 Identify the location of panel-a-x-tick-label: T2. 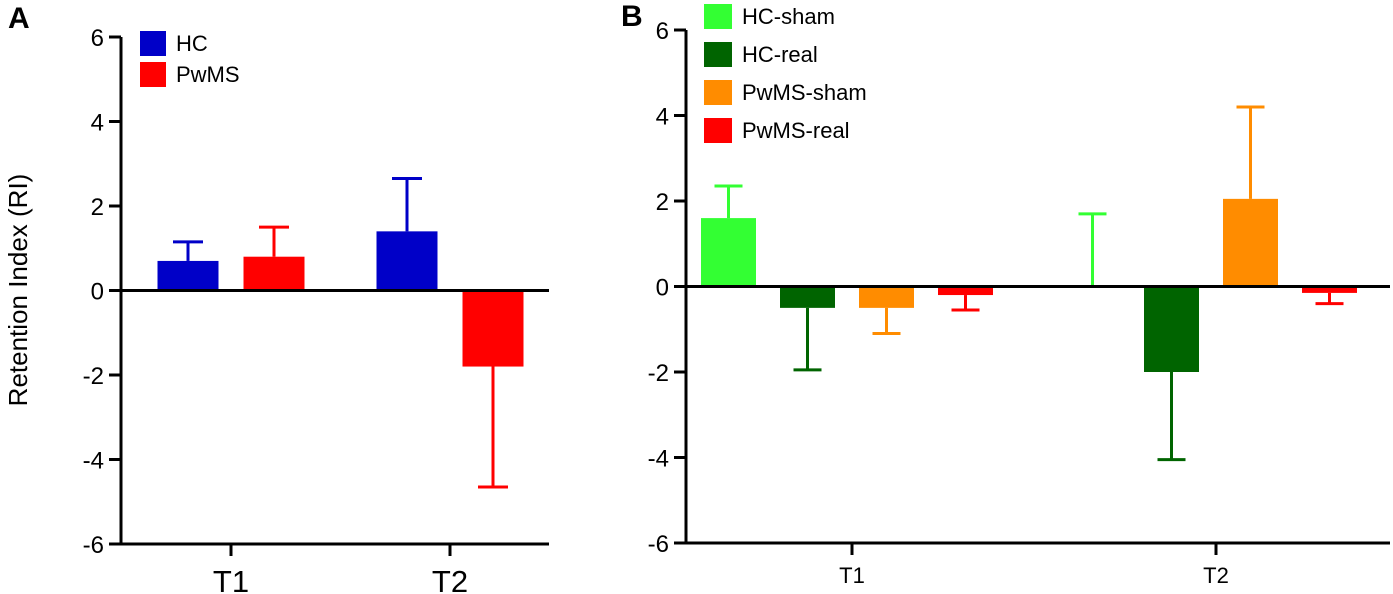
(450, 579).